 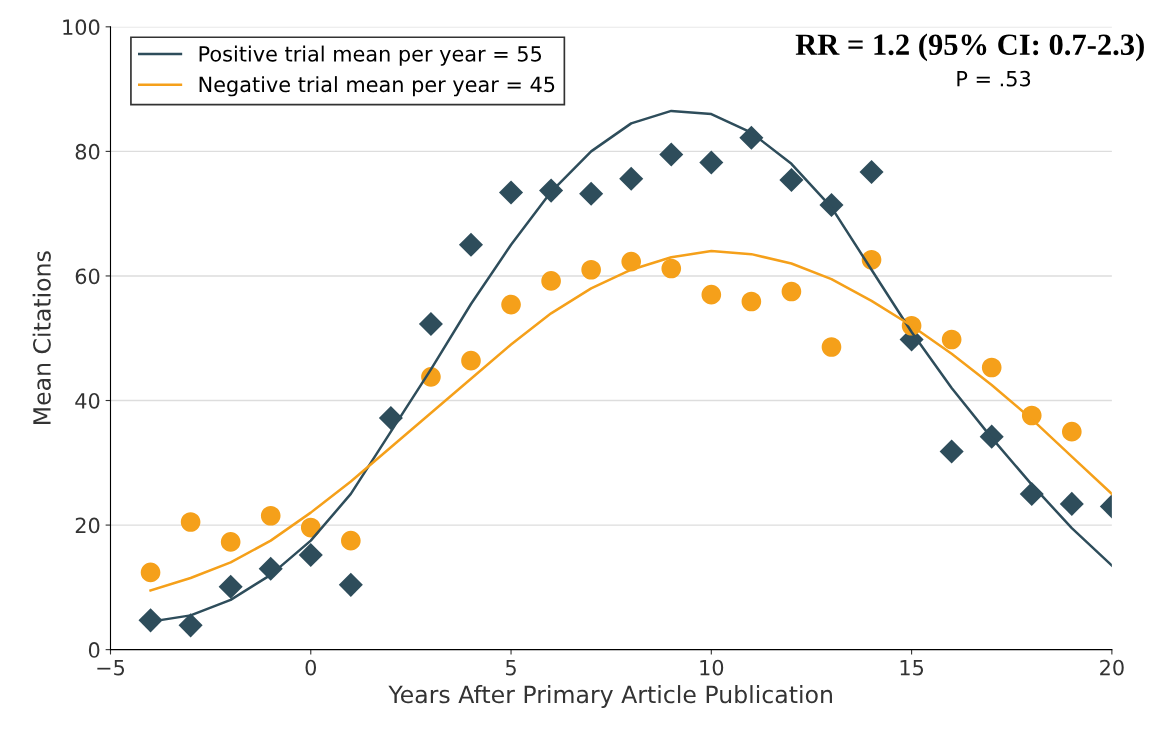 What do you see at coordinates (610, 696) in the screenshot?
I see `x-axis-title: Years After Primary Article Publication` at bounding box center [610, 696].